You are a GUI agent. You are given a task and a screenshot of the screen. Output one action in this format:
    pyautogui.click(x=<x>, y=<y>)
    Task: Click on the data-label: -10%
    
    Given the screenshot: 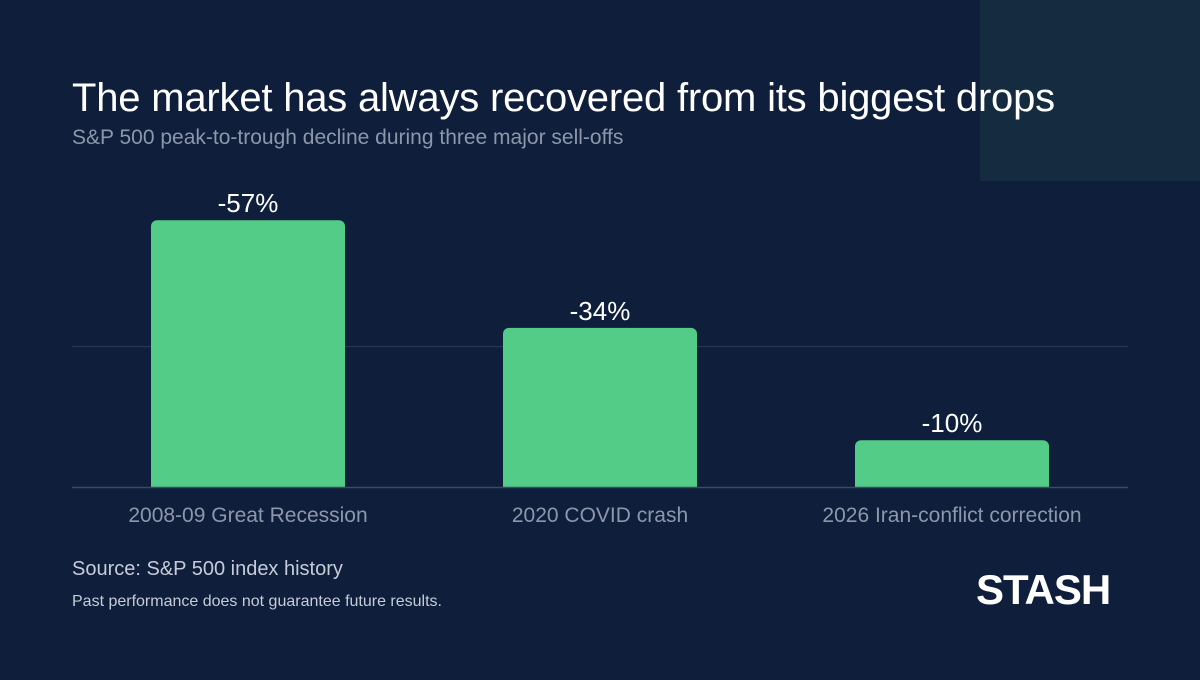 What is the action you would take?
    pyautogui.click(x=952, y=423)
    